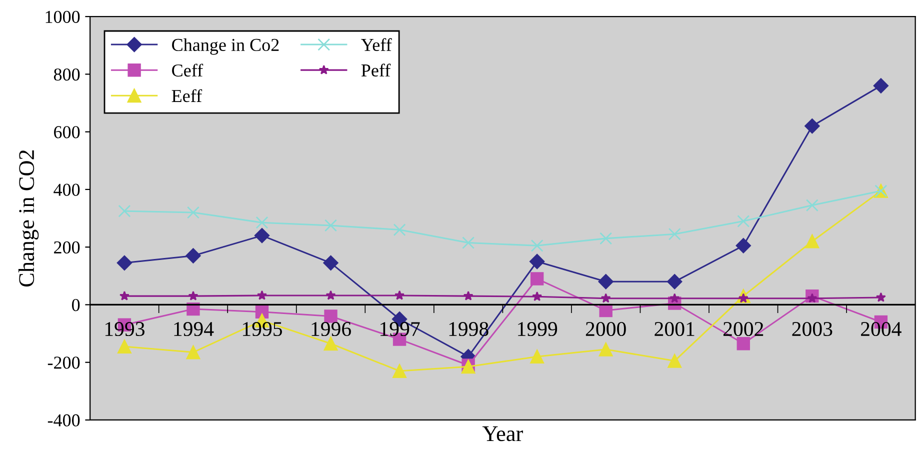 This screenshot has height=460, width=919. What do you see at coordinates (538, 329) in the screenshot?
I see `x-tick-label: 1999` at bounding box center [538, 329].